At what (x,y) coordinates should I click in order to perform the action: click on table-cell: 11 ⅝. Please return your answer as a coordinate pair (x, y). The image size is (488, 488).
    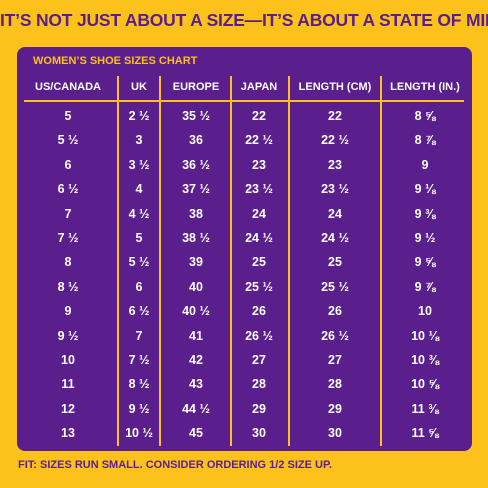
    Looking at the image, I should click on (425, 433).